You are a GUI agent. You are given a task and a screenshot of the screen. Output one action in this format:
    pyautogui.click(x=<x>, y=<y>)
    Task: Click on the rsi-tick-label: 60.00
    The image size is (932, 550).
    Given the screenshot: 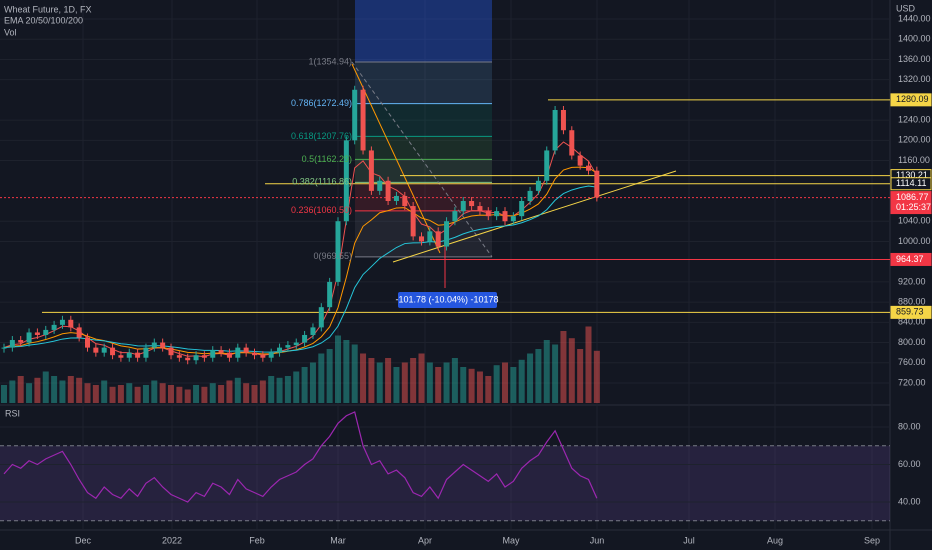 What is the action you would take?
    pyautogui.click(x=909, y=464)
    